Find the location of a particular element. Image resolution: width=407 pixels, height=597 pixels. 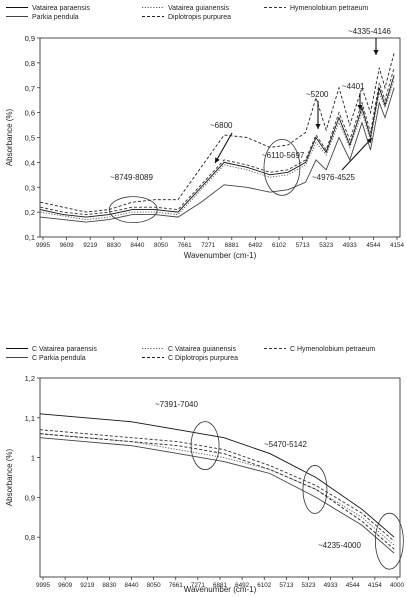

y-tick-label-top: 0,7 is located at coordinates (30, 88).